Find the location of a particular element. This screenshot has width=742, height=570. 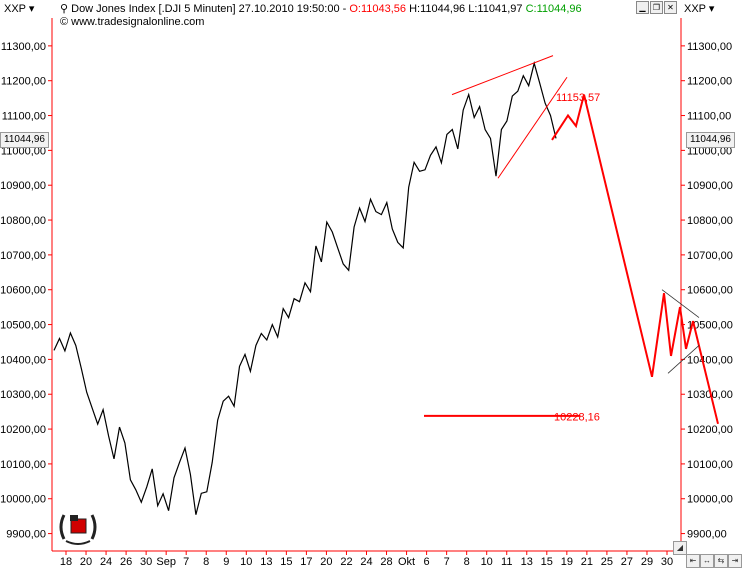

y-tick-label-left: 10400,00 is located at coordinates (23, 360).